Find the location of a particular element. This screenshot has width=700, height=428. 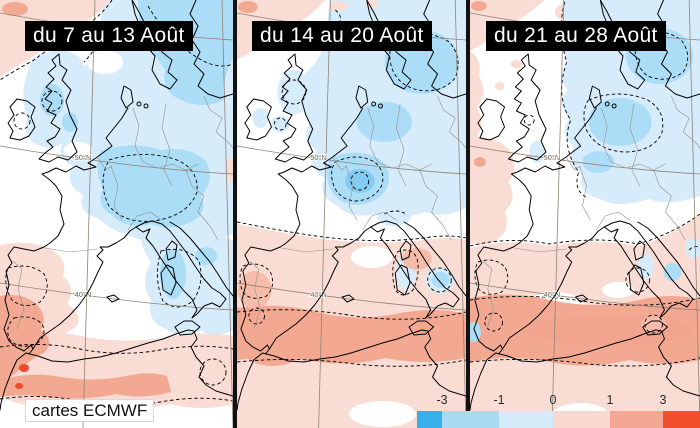

colorbar-tick: 1 is located at coordinates (610, 400).